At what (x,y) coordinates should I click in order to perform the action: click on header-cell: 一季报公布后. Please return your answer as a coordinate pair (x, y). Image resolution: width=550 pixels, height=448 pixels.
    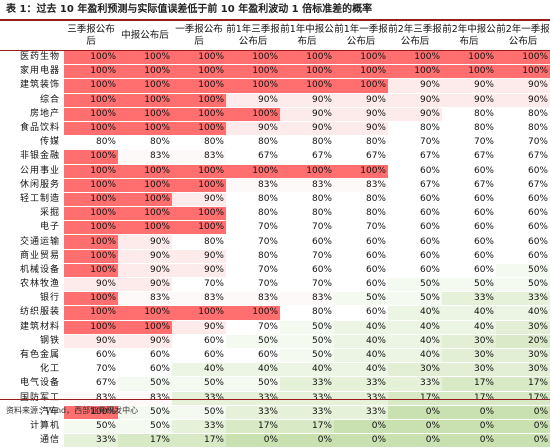
    Looking at the image, I should click on (199, 36).